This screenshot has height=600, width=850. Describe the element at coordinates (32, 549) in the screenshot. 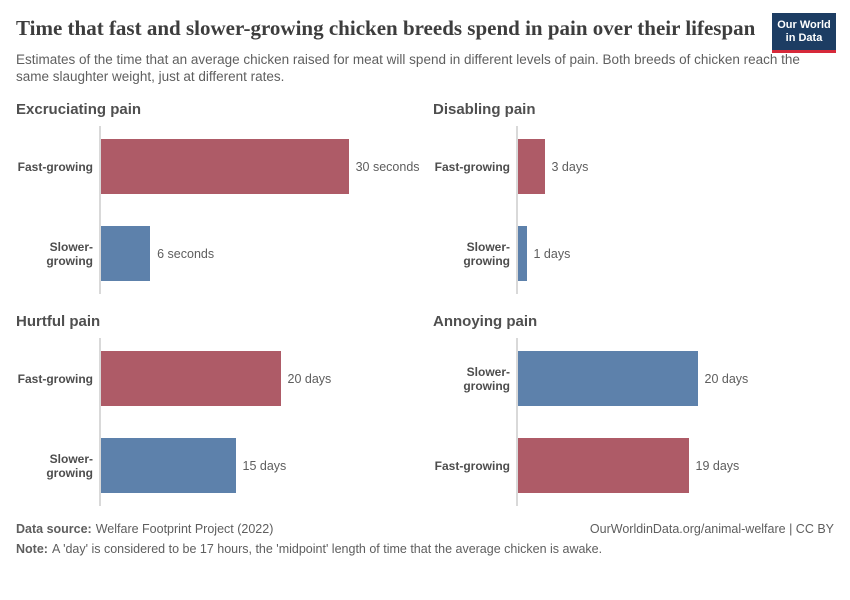

I see `note-label: Note:` at that location.